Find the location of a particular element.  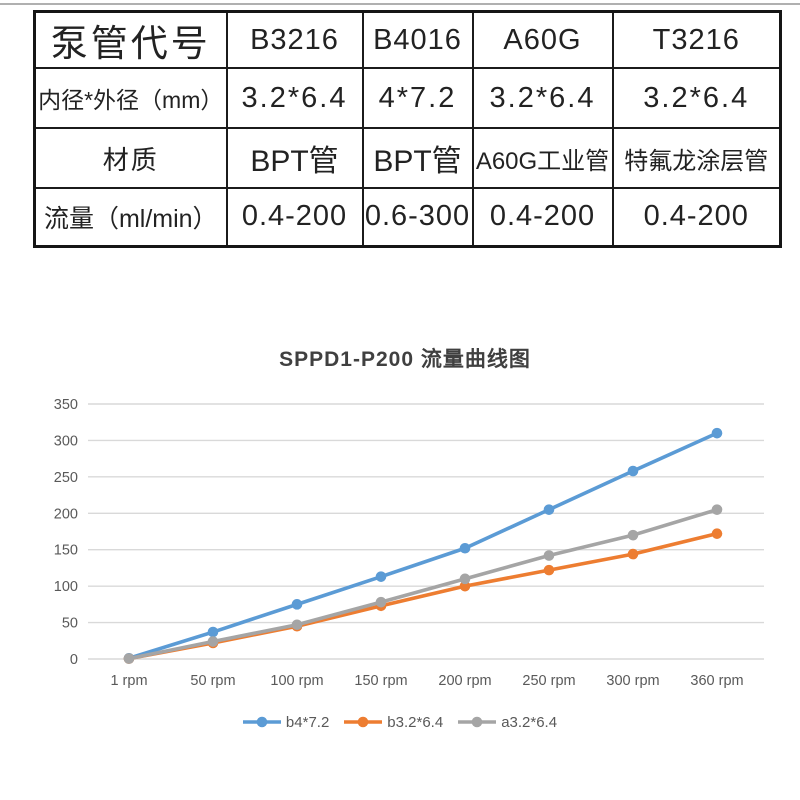

x-axis-tick-label: 250 rpm is located at coordinates (548, 681).